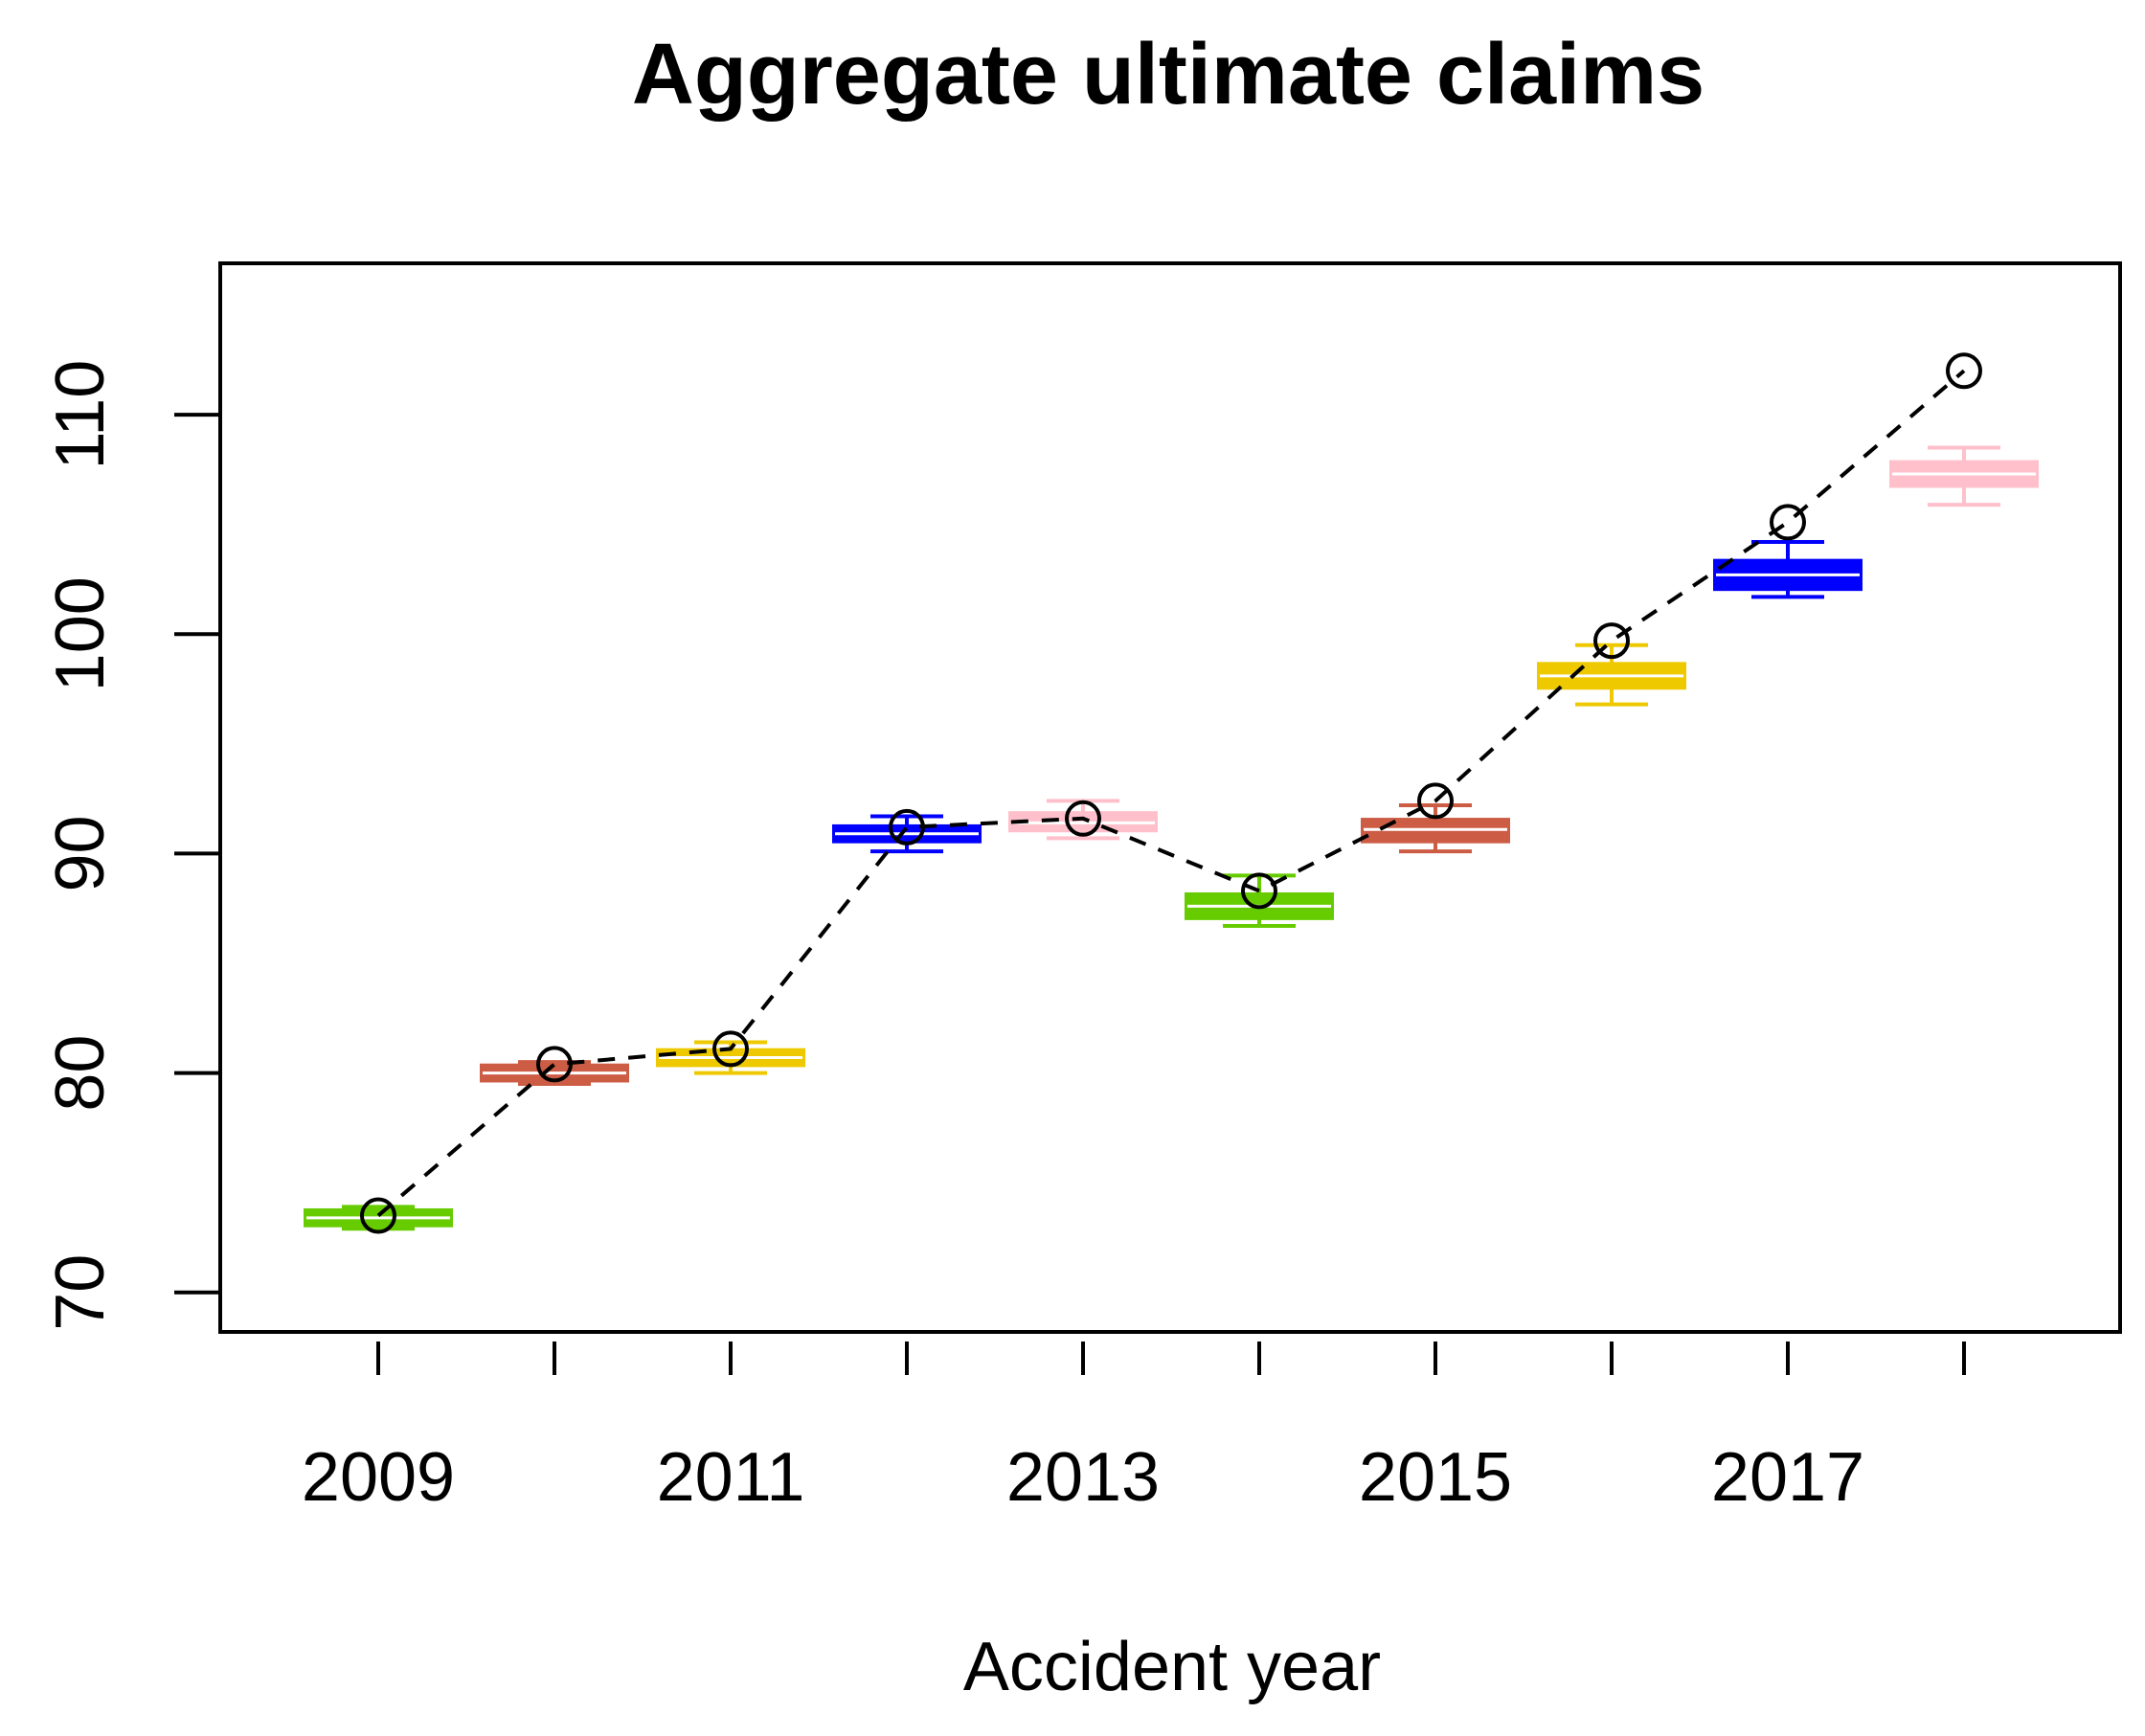 The width and height of the screenshot is (2145, 1736). I want to click on y-tick-label-80: 80, so click(80, 1073).